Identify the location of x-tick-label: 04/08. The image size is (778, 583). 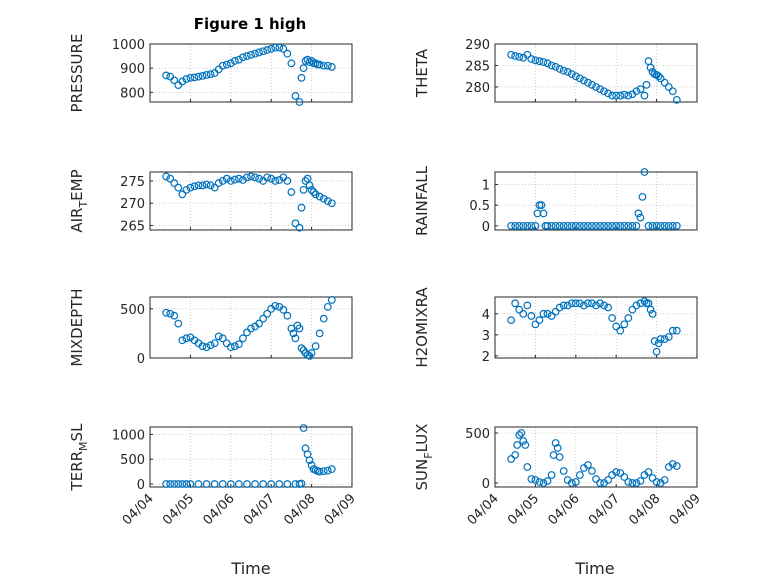
(644, 509).